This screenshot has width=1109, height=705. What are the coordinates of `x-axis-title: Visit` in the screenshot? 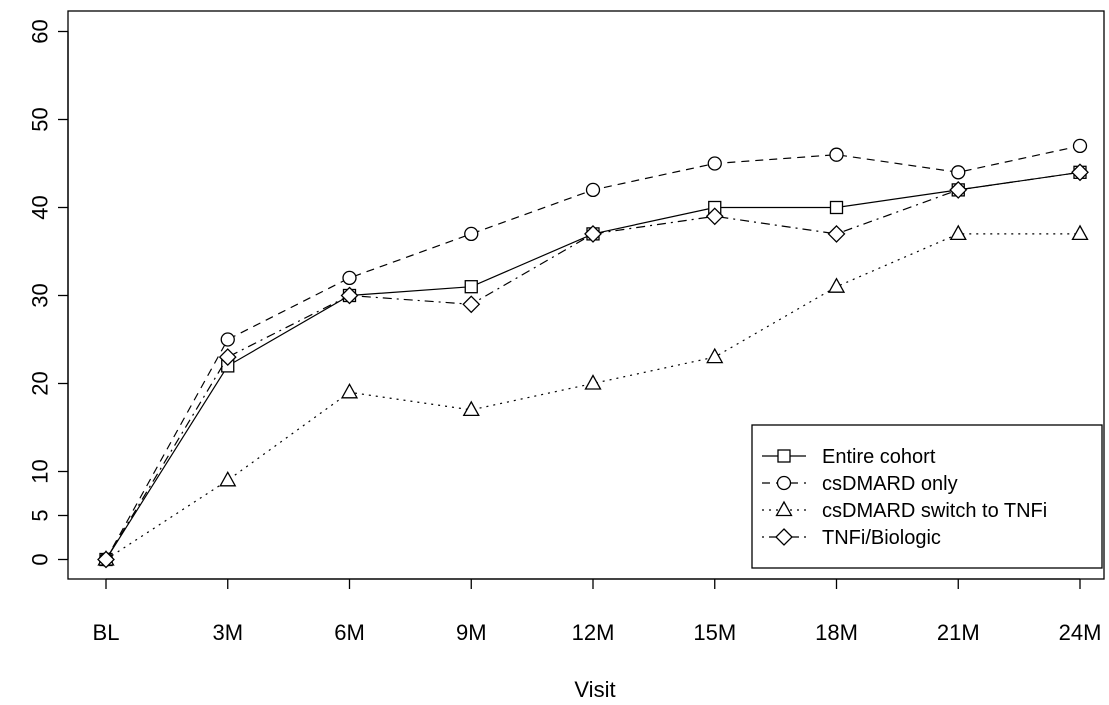 It's located at (594, 688).